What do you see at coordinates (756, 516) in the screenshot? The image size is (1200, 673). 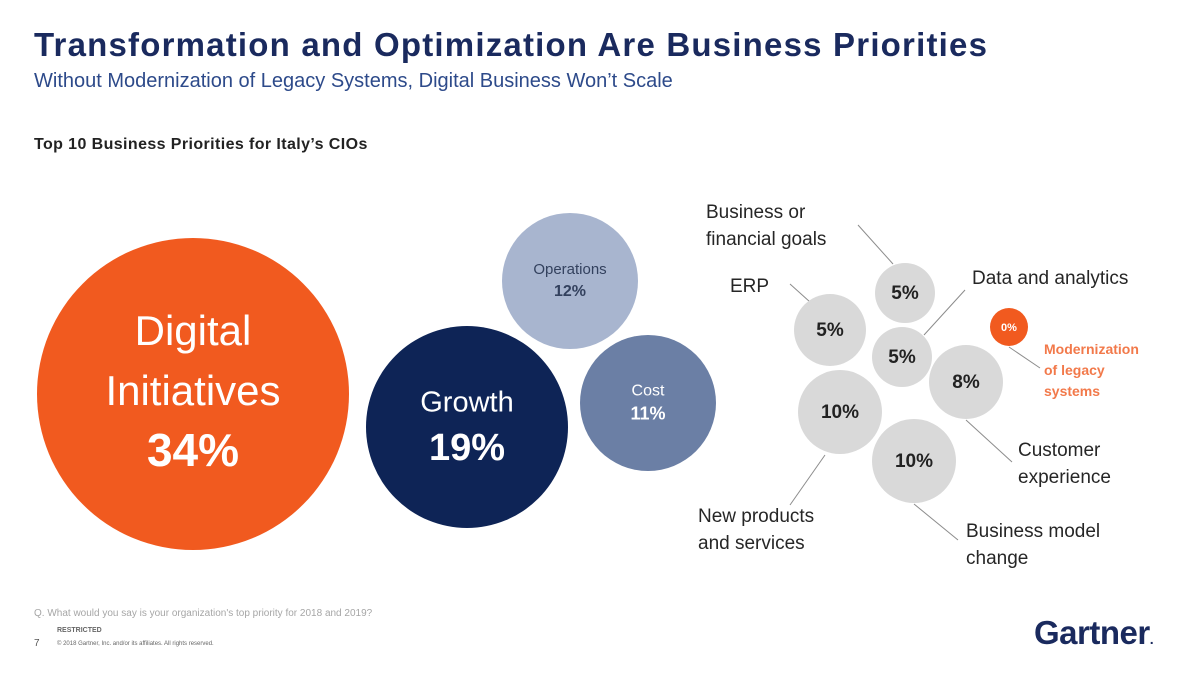 I see `bubble-label-new-products-0: New products` at bounding box center [756, 516].